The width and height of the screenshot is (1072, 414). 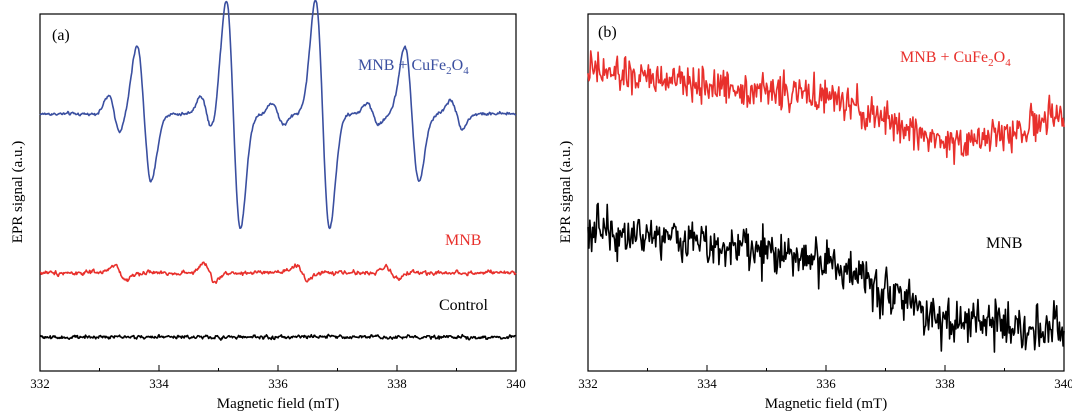 I want to click on panel-b-series-label-mnb: MNB, so click(x=1004, y=243).